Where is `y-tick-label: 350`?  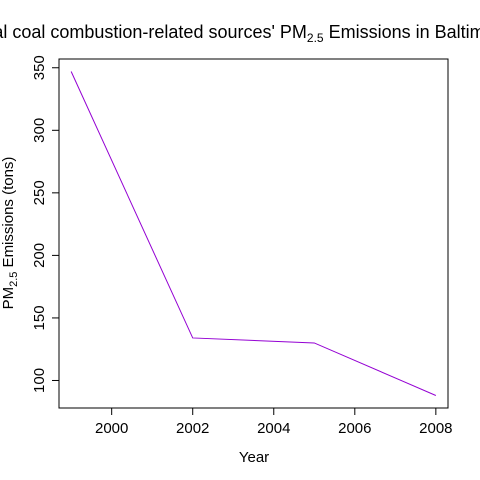
y-tick-label: 350 is located at coordinates (39, 67).